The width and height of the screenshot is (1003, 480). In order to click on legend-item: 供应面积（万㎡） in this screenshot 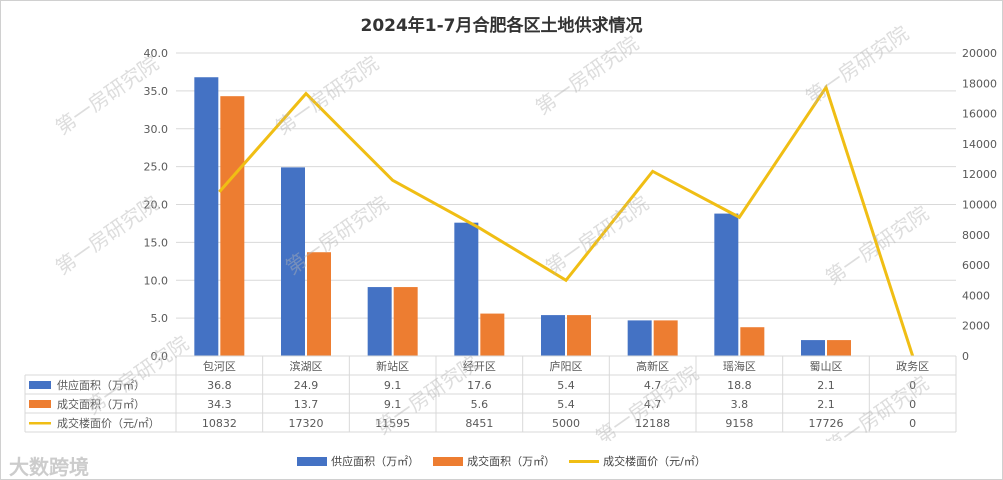, I will do `click(358, 461)`.